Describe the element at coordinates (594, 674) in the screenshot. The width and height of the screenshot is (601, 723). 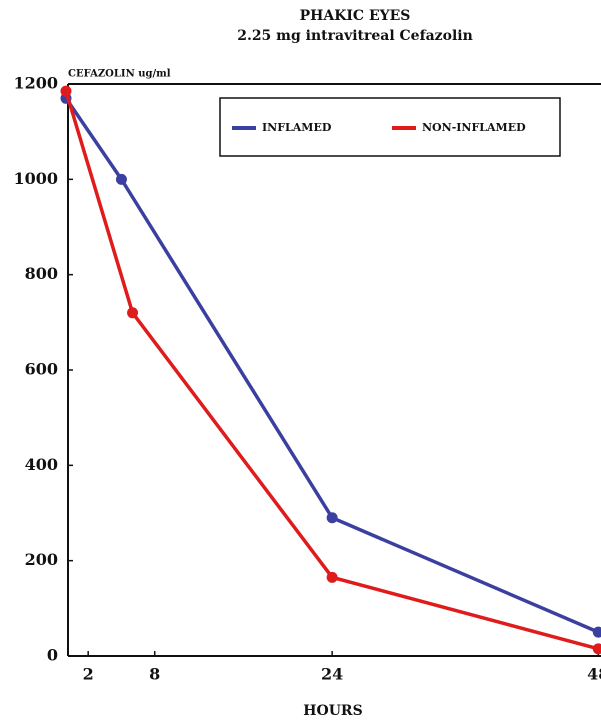
I see `x-tick-label: 48` at that location.